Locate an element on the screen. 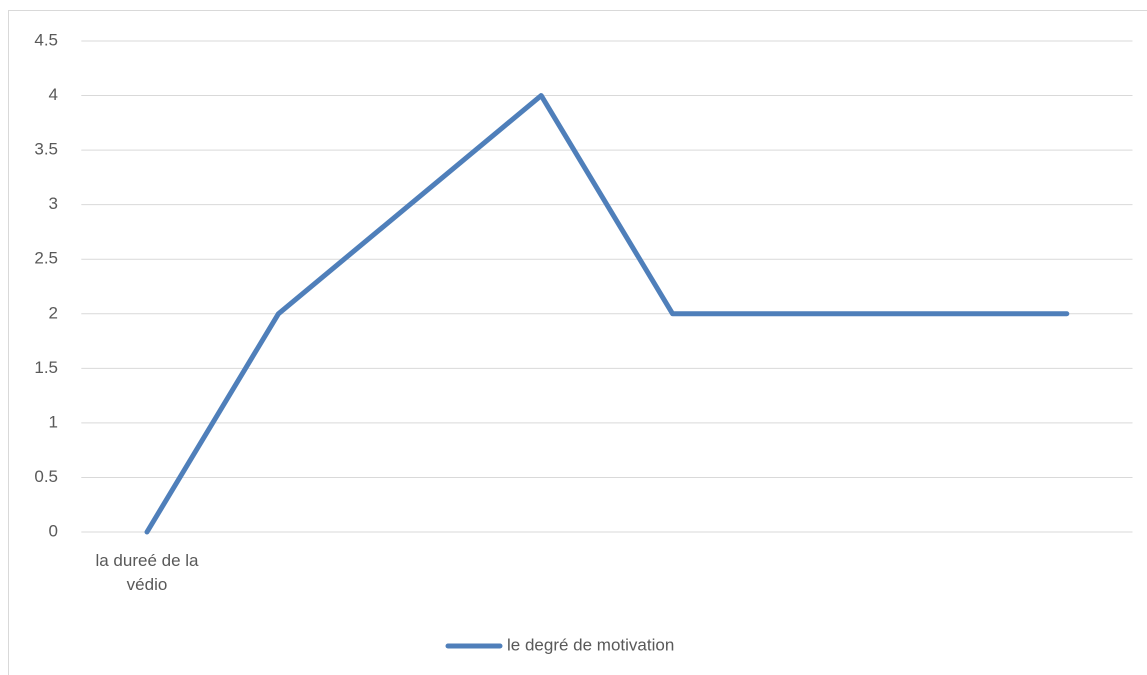  y-tick-label: 0 is located at coordinates (53, 530).